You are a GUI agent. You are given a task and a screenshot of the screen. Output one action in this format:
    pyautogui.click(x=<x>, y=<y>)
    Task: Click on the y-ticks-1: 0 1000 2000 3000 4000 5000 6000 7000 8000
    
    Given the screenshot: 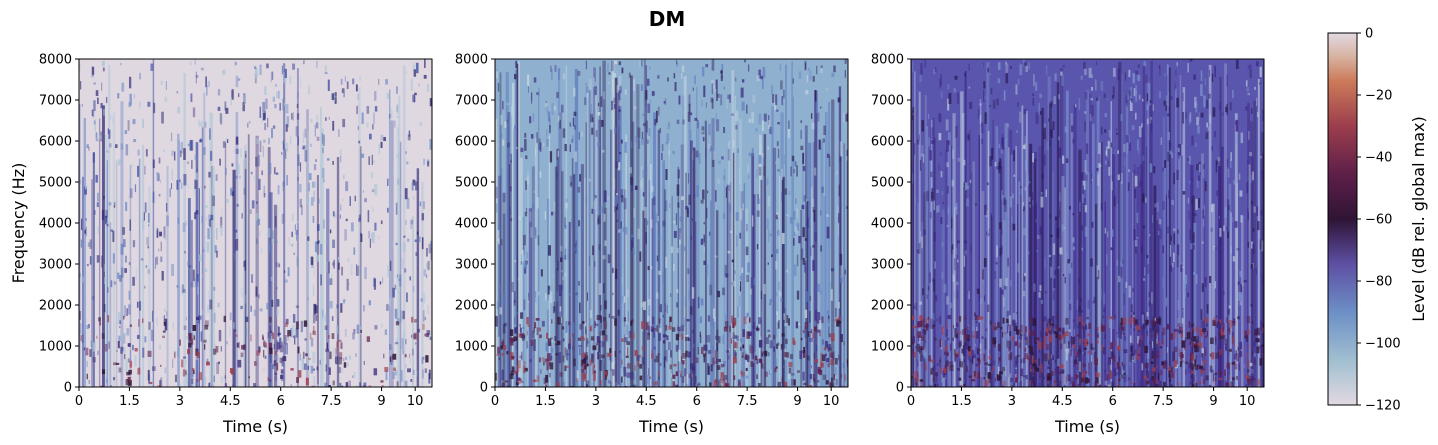 What is the action you would take?
    pyautogui.click(x=59, y=224)
    